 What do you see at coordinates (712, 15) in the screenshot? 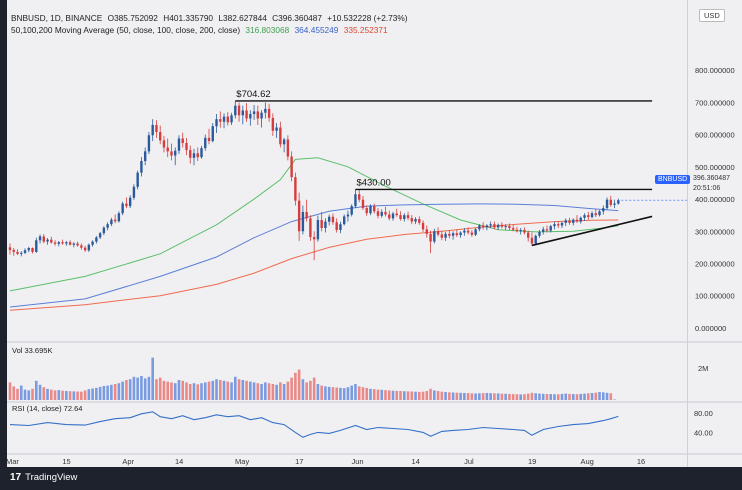
I see `currency-badge: USD` at bounding box center [712, 15].